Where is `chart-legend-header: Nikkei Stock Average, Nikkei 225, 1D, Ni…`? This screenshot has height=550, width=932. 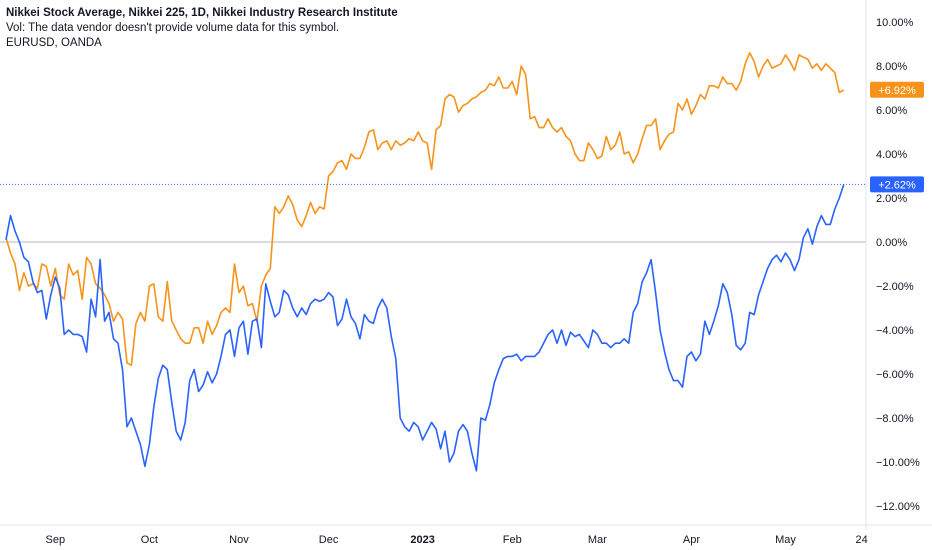 chart-legend-header: Nikkei Stock Average, Nikkei 225, 1D, Ni… is located at coordinates (202, 28).